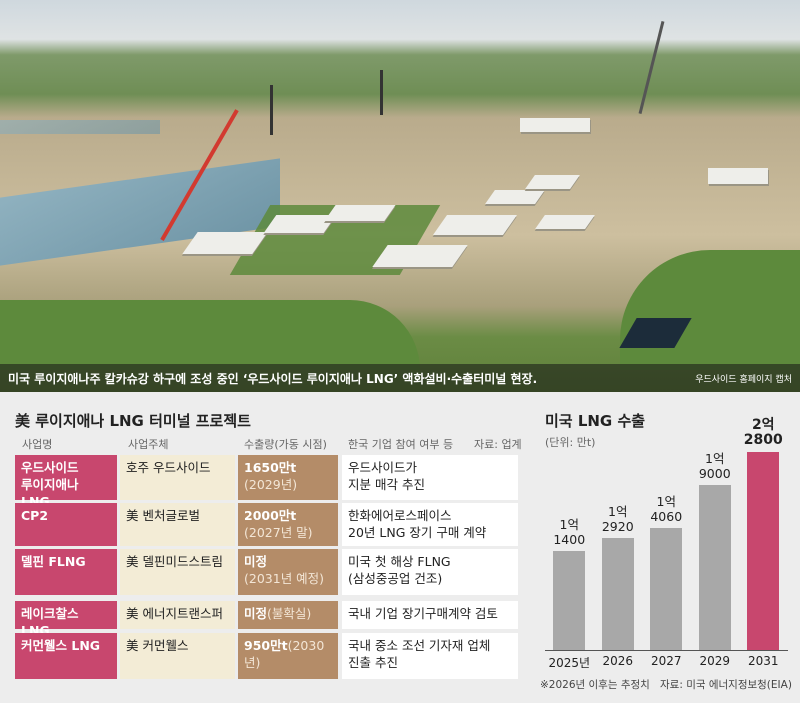  What do you see at coordinates (618, 661) in the screenshot?
I see `x-tick-label: 2026` at bounding box center [618, 661].